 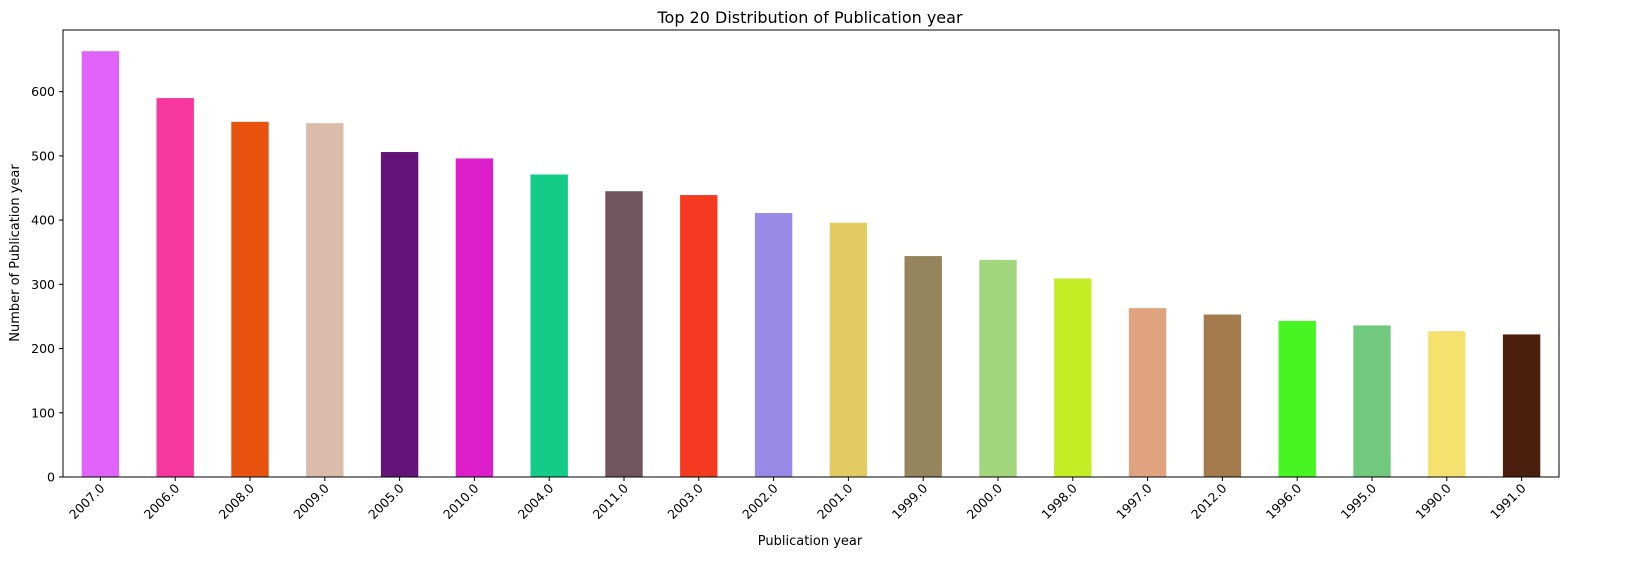 I want to click on bar-1990.0, so click(x=1447, y=404).